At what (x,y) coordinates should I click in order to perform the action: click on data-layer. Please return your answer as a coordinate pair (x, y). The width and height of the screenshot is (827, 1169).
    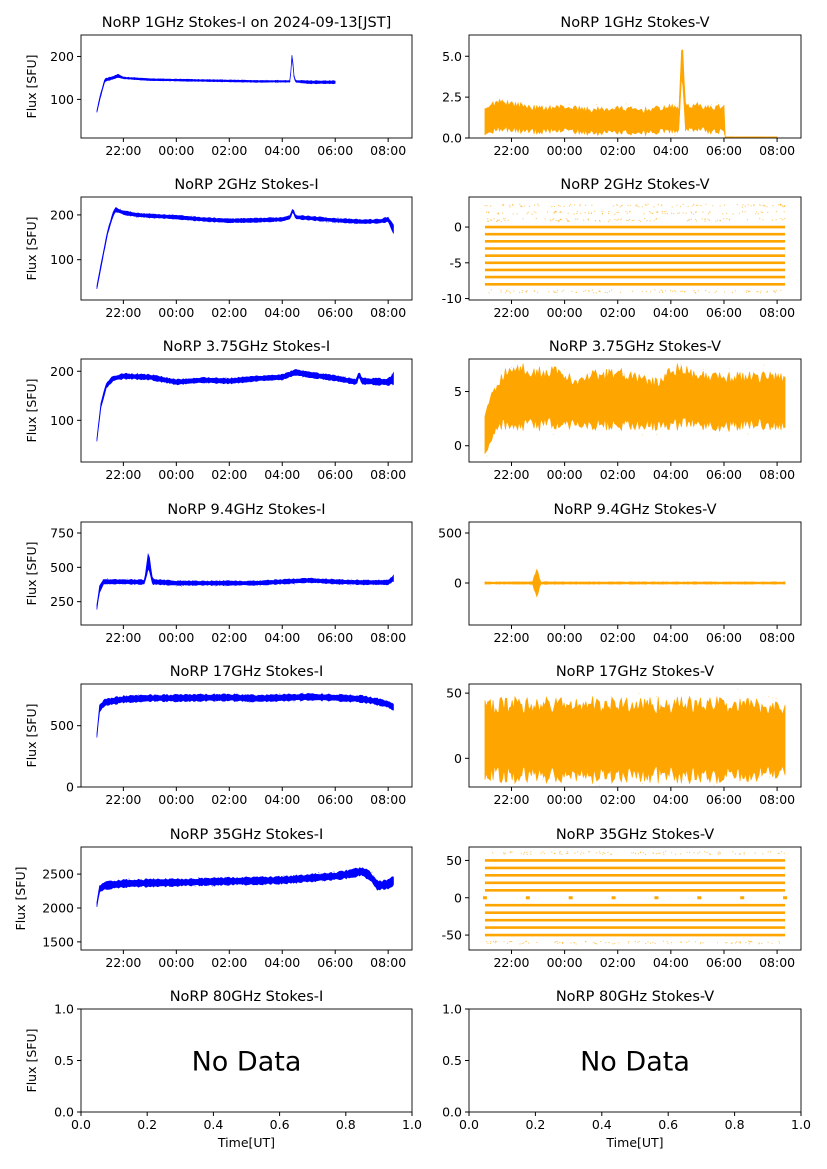
    Looking at the image, I should click on (245, 887).